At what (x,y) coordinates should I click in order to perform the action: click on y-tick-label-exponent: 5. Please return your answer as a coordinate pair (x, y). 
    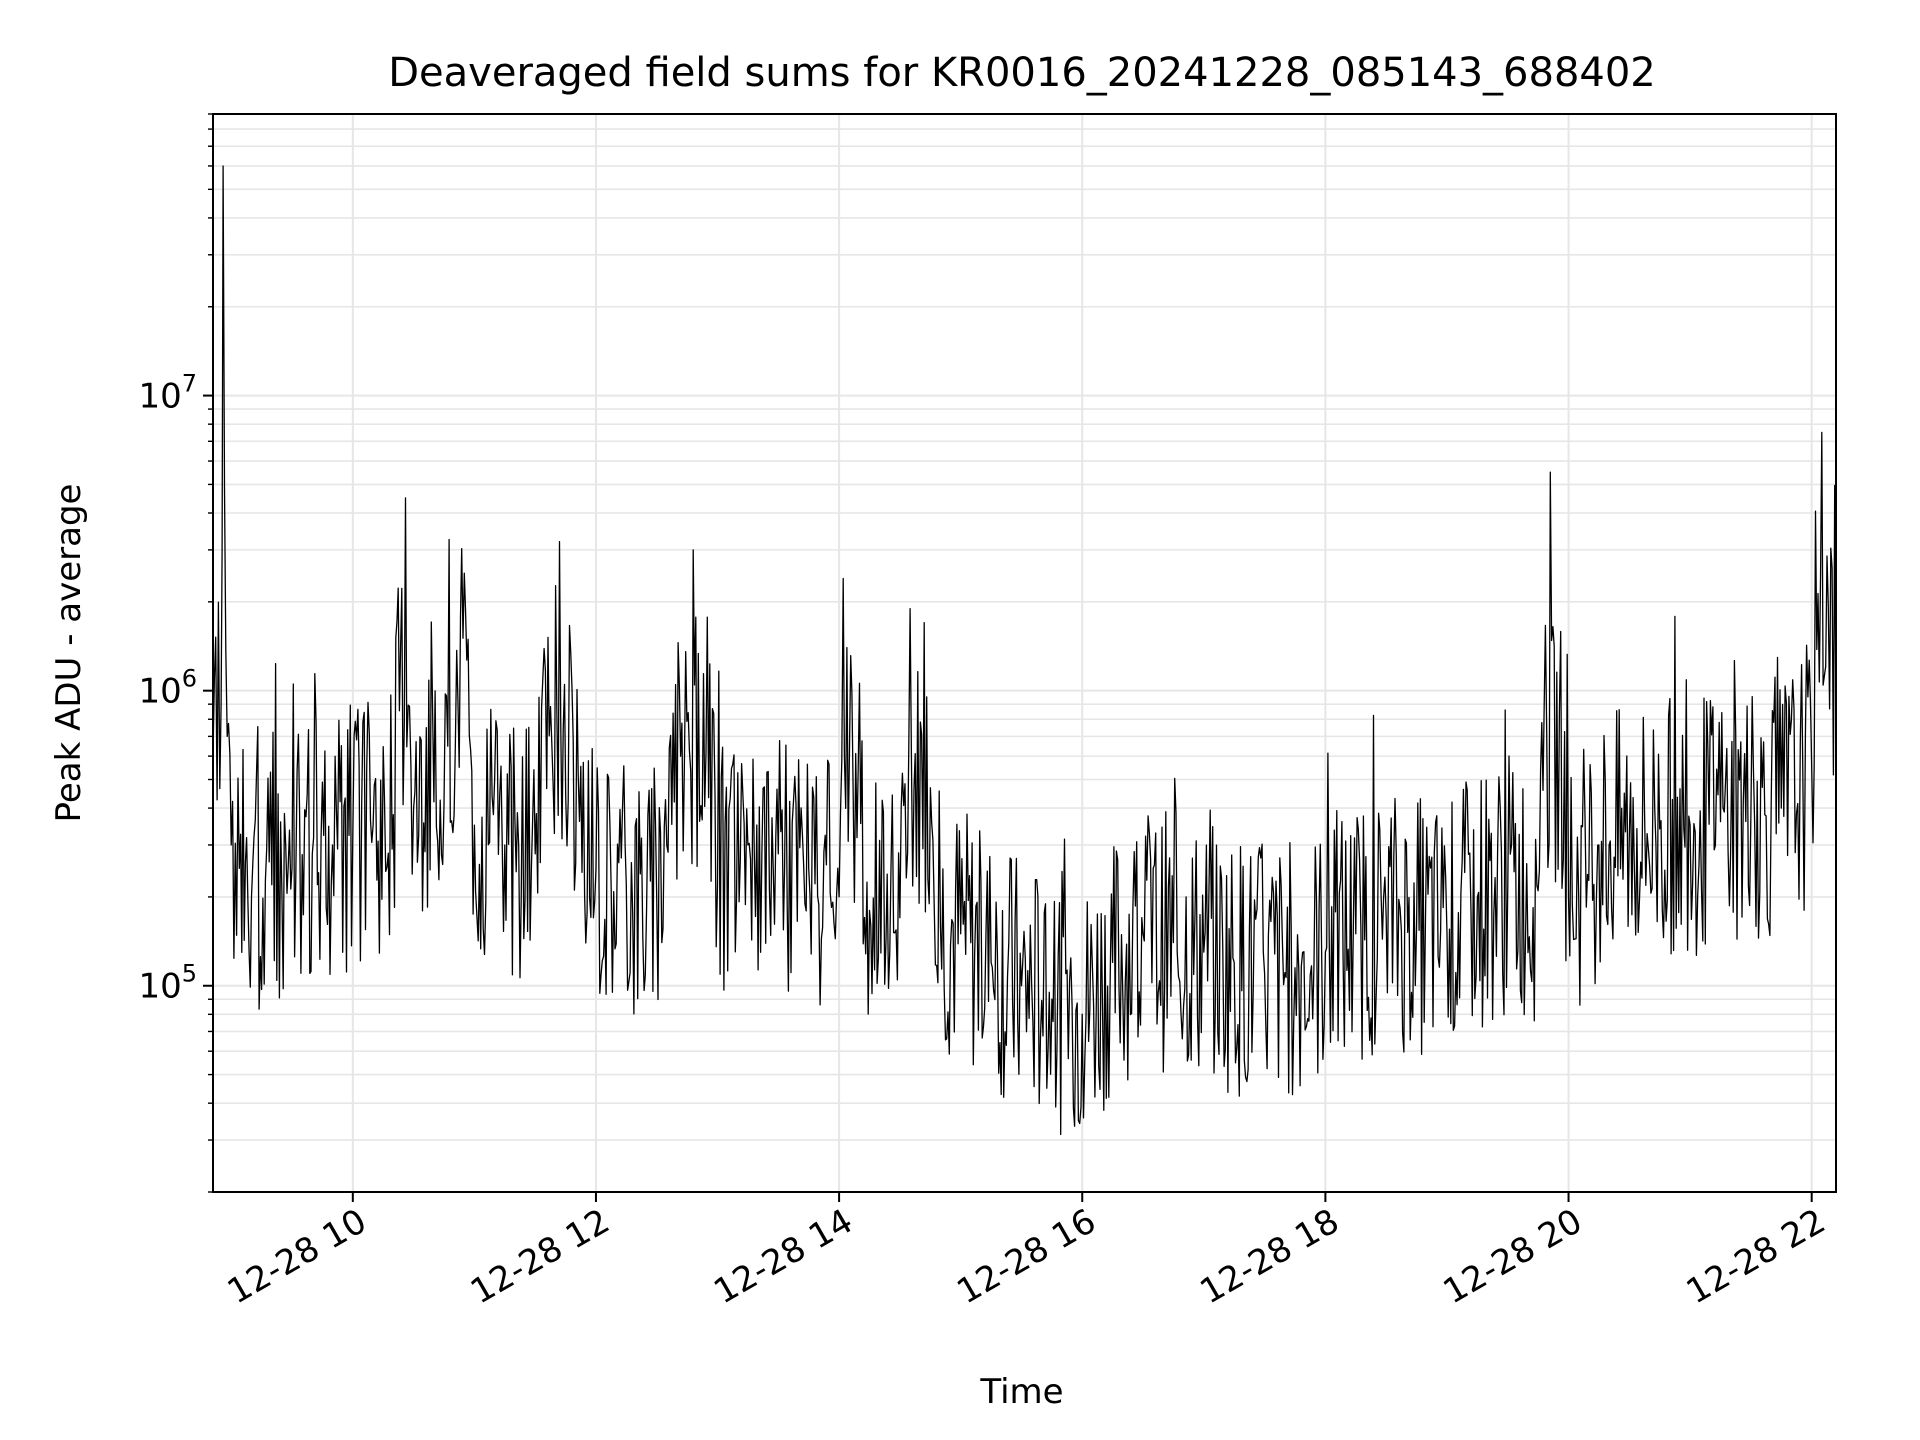
    Looking at the image, I should click on (189, 974).